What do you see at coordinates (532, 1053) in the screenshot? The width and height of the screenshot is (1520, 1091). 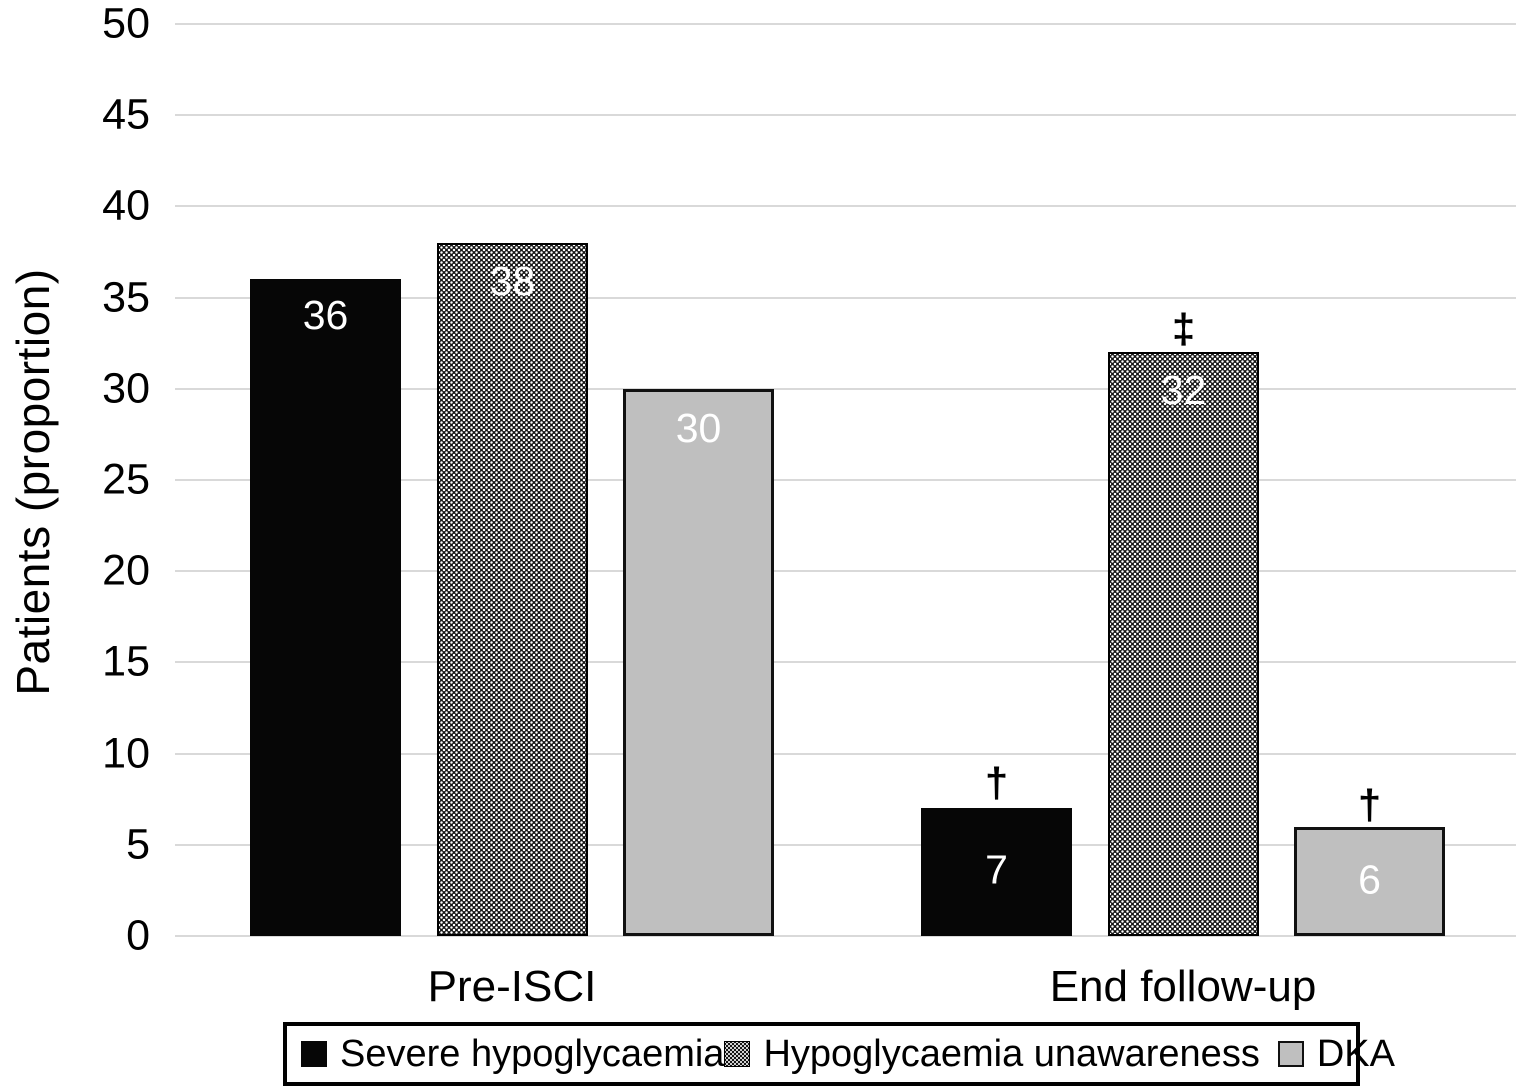 I see `legend-label: Severe hypoglycaemia` at bounding box center [532, 1053].